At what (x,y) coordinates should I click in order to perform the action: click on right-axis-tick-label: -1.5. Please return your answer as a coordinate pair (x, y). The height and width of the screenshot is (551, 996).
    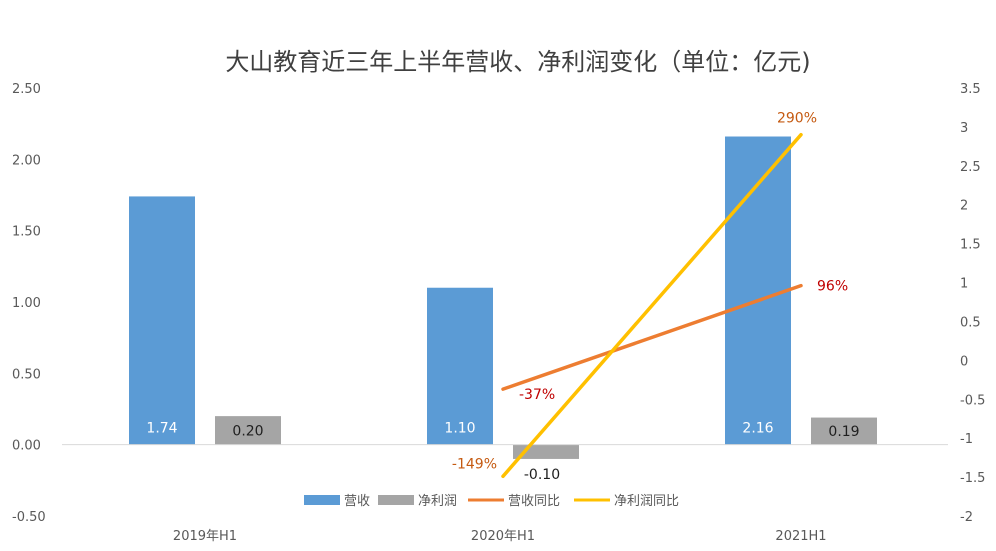
    Looking at the image, I should click on (972, 478).